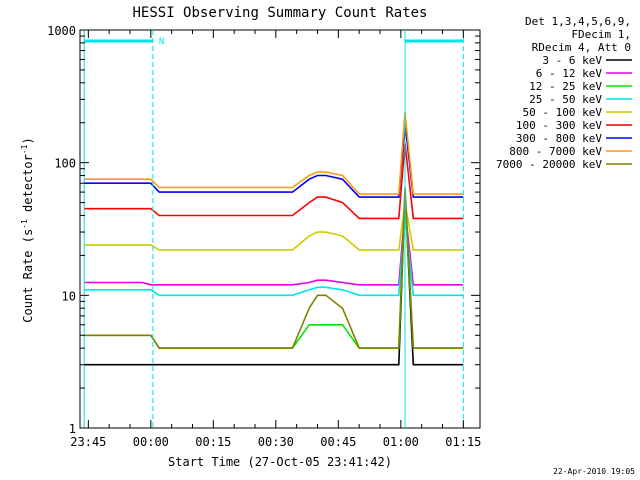 The height and width of the screenshot is (480, 640). I want to click on y-axis-label-main: Count Rate (s, so click(28, 276).